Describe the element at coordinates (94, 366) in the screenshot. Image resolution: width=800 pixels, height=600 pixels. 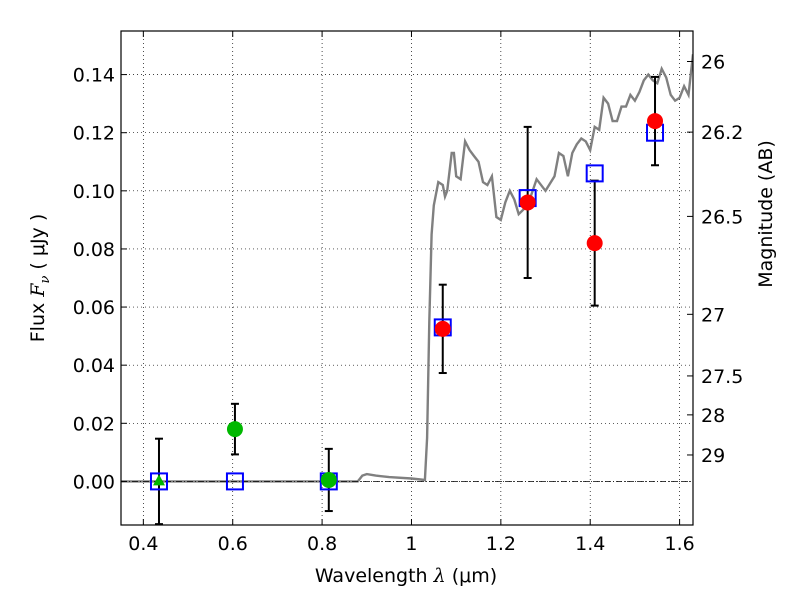
I see `y-tick-label: 0.04` at that location.